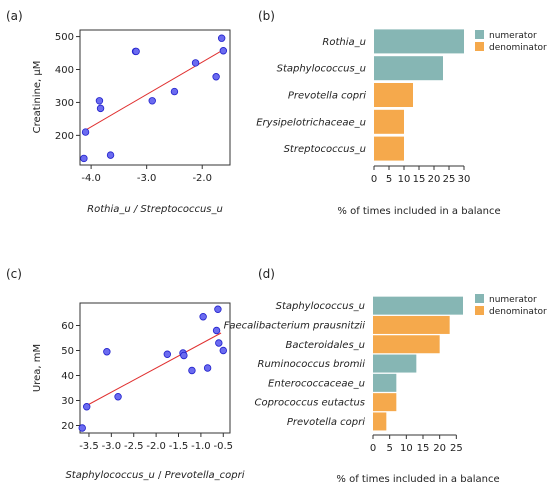 This screenshot has width=550, height=495. Describe the element at coordinates (89, 446) in the screenshot. I see `x-tick-label-c-0: -3.5` at that location.